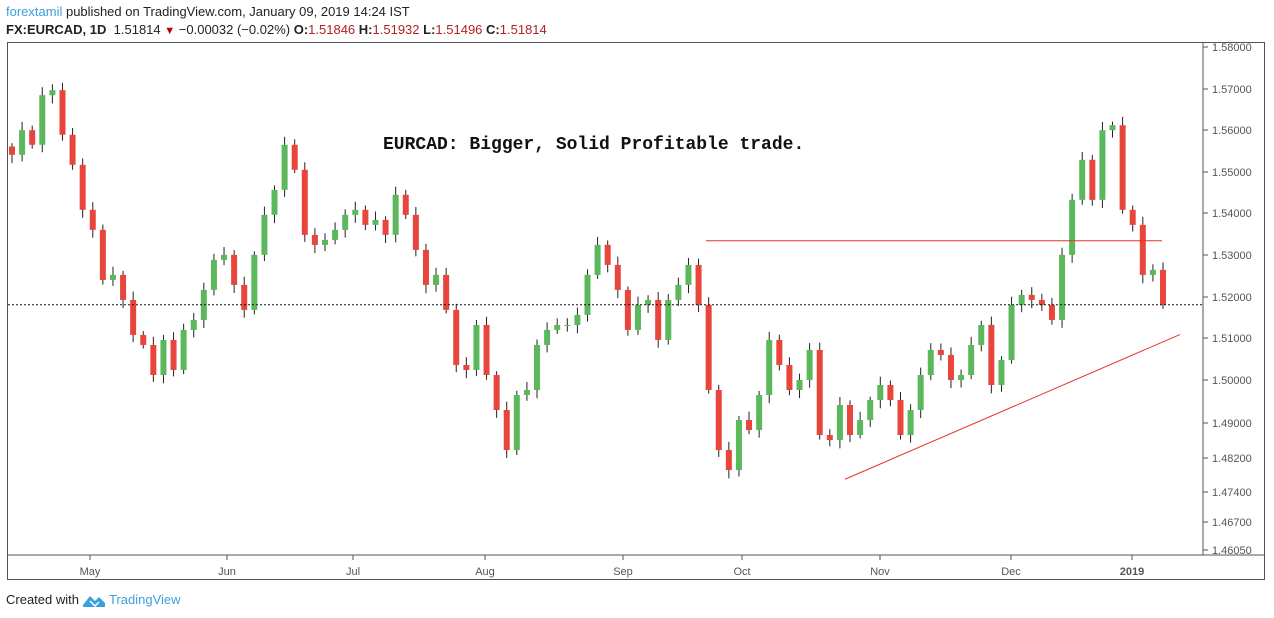 The width and height of the screenshot is (1274, 618). Describe the element at coordinates (1232, 90) in the screenshot. I see `y-tick-label: 1.57000` at that location.